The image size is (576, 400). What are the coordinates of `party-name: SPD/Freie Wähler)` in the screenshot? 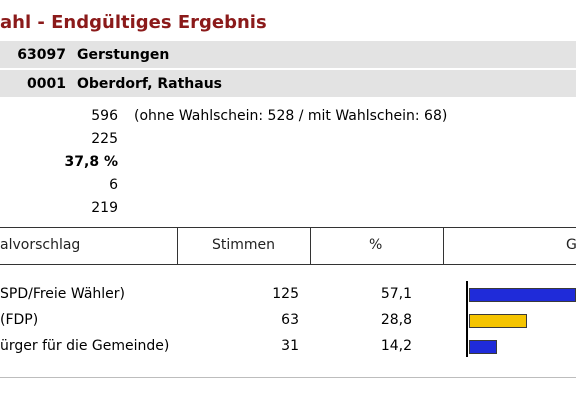 It's located at (62, 294).